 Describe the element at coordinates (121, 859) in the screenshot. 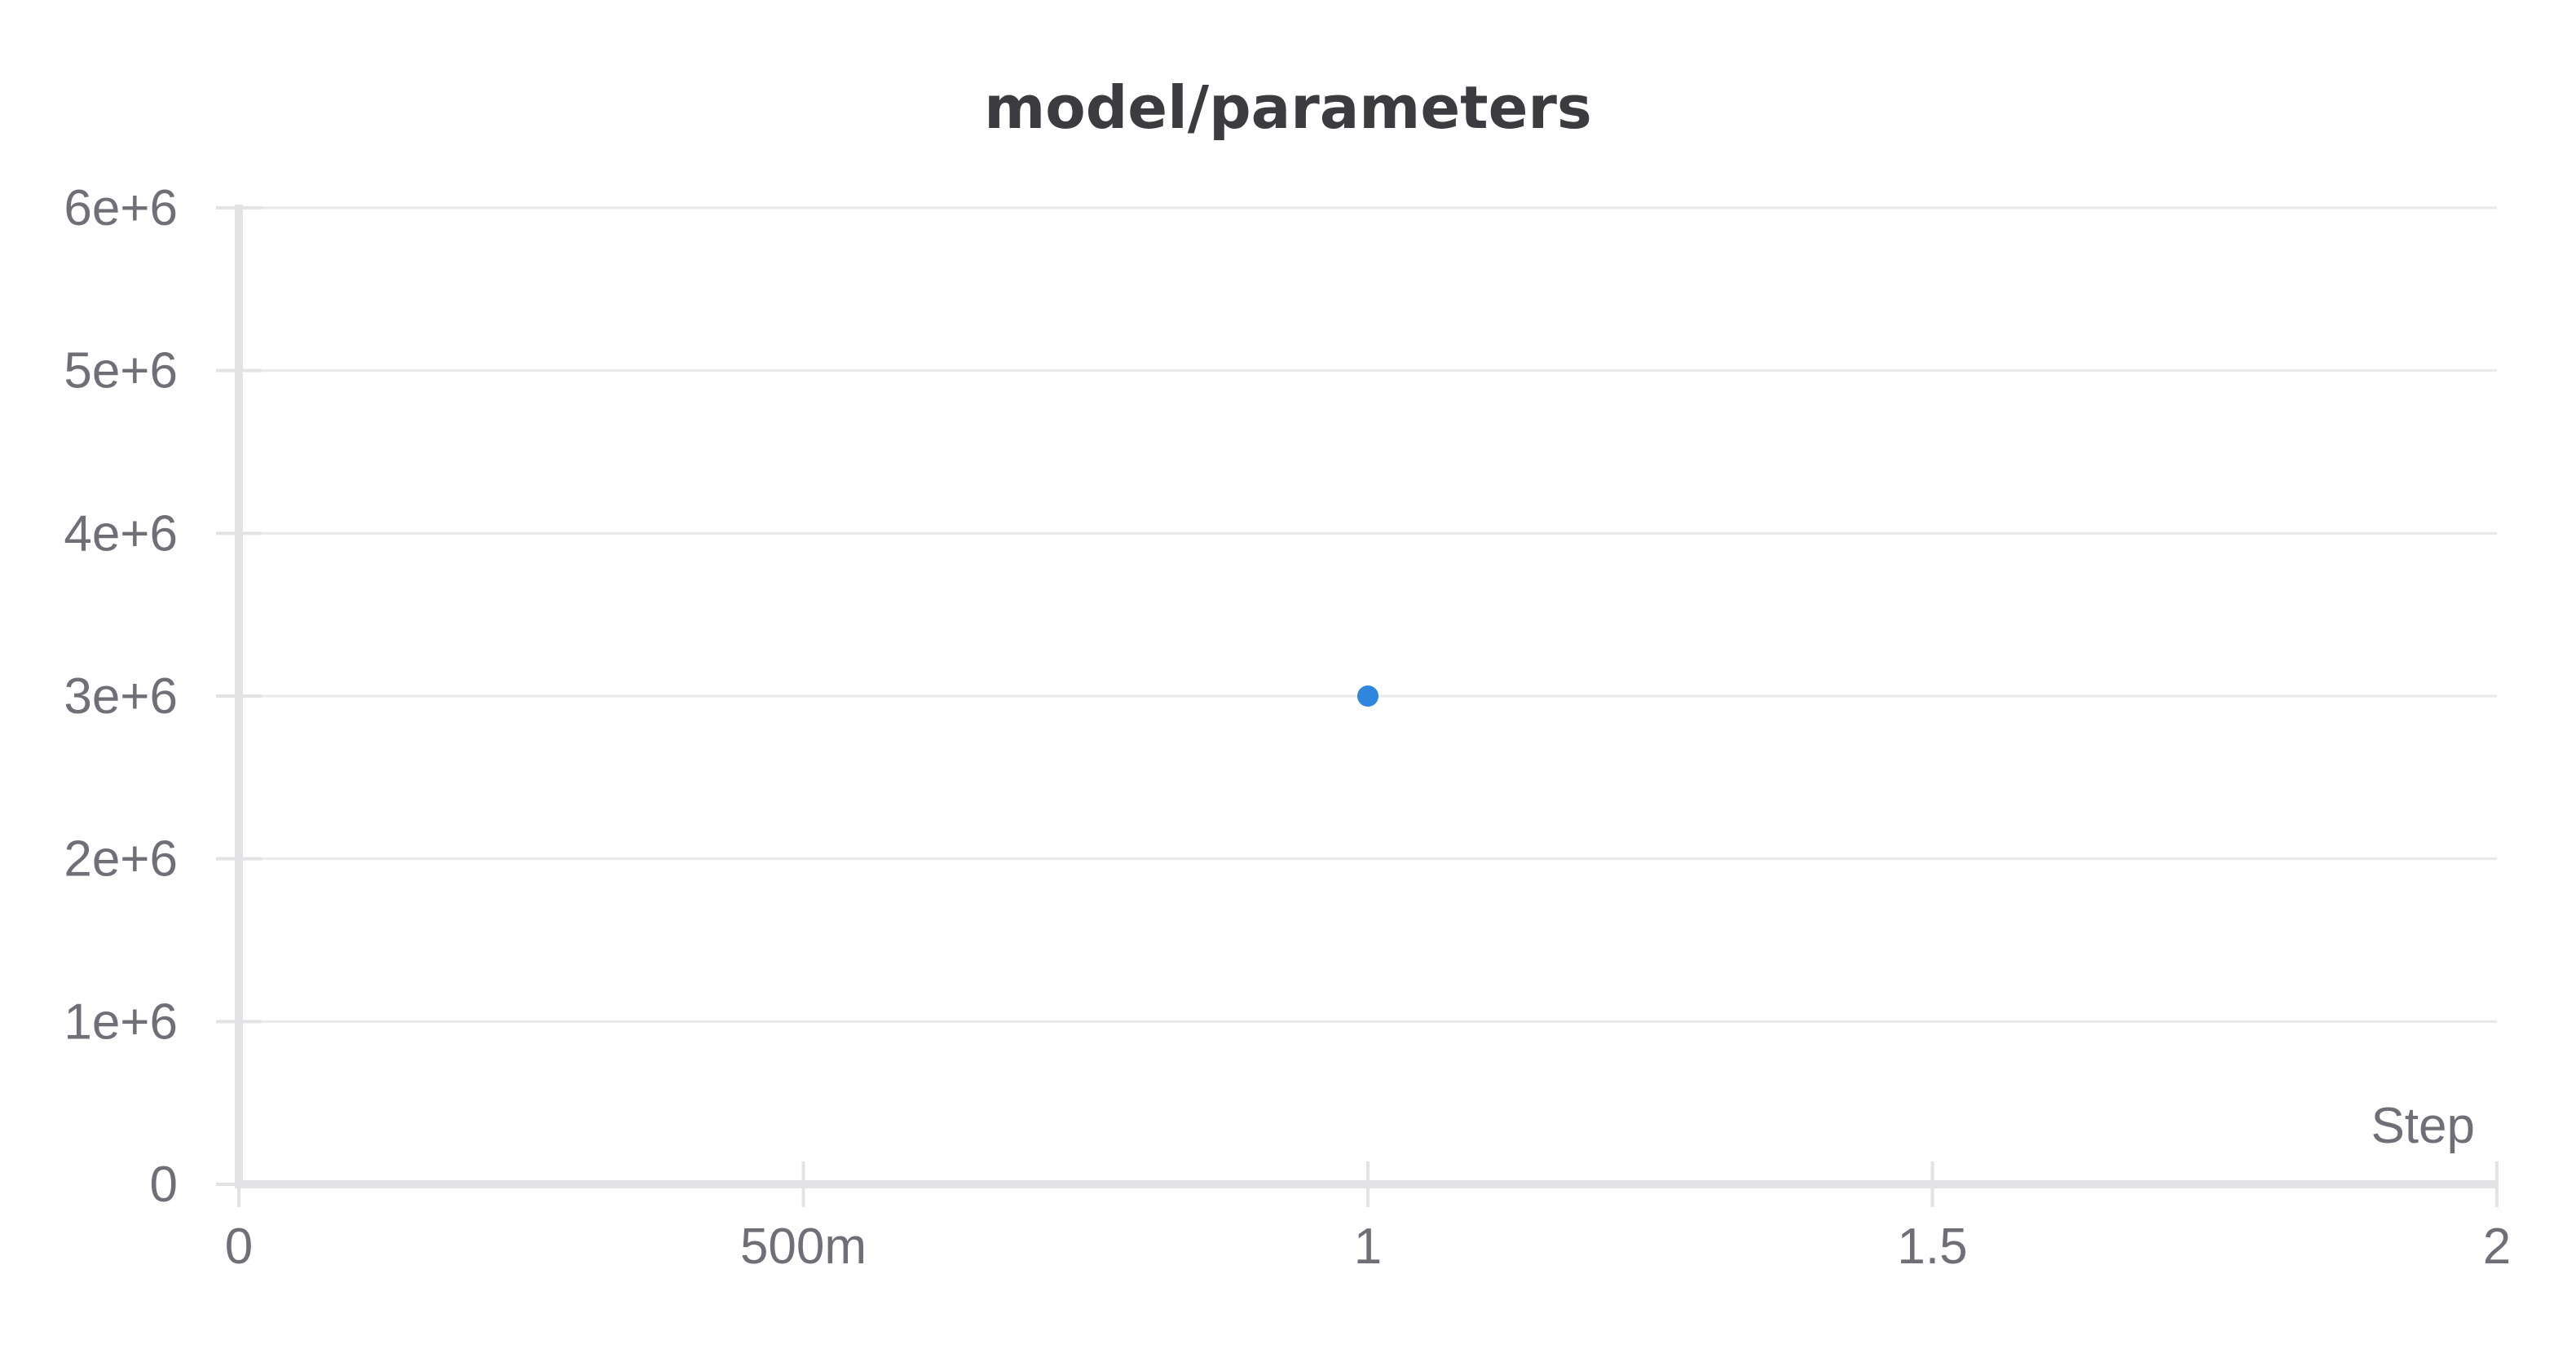

I see `y-tick-label: 2e+6` at that location.